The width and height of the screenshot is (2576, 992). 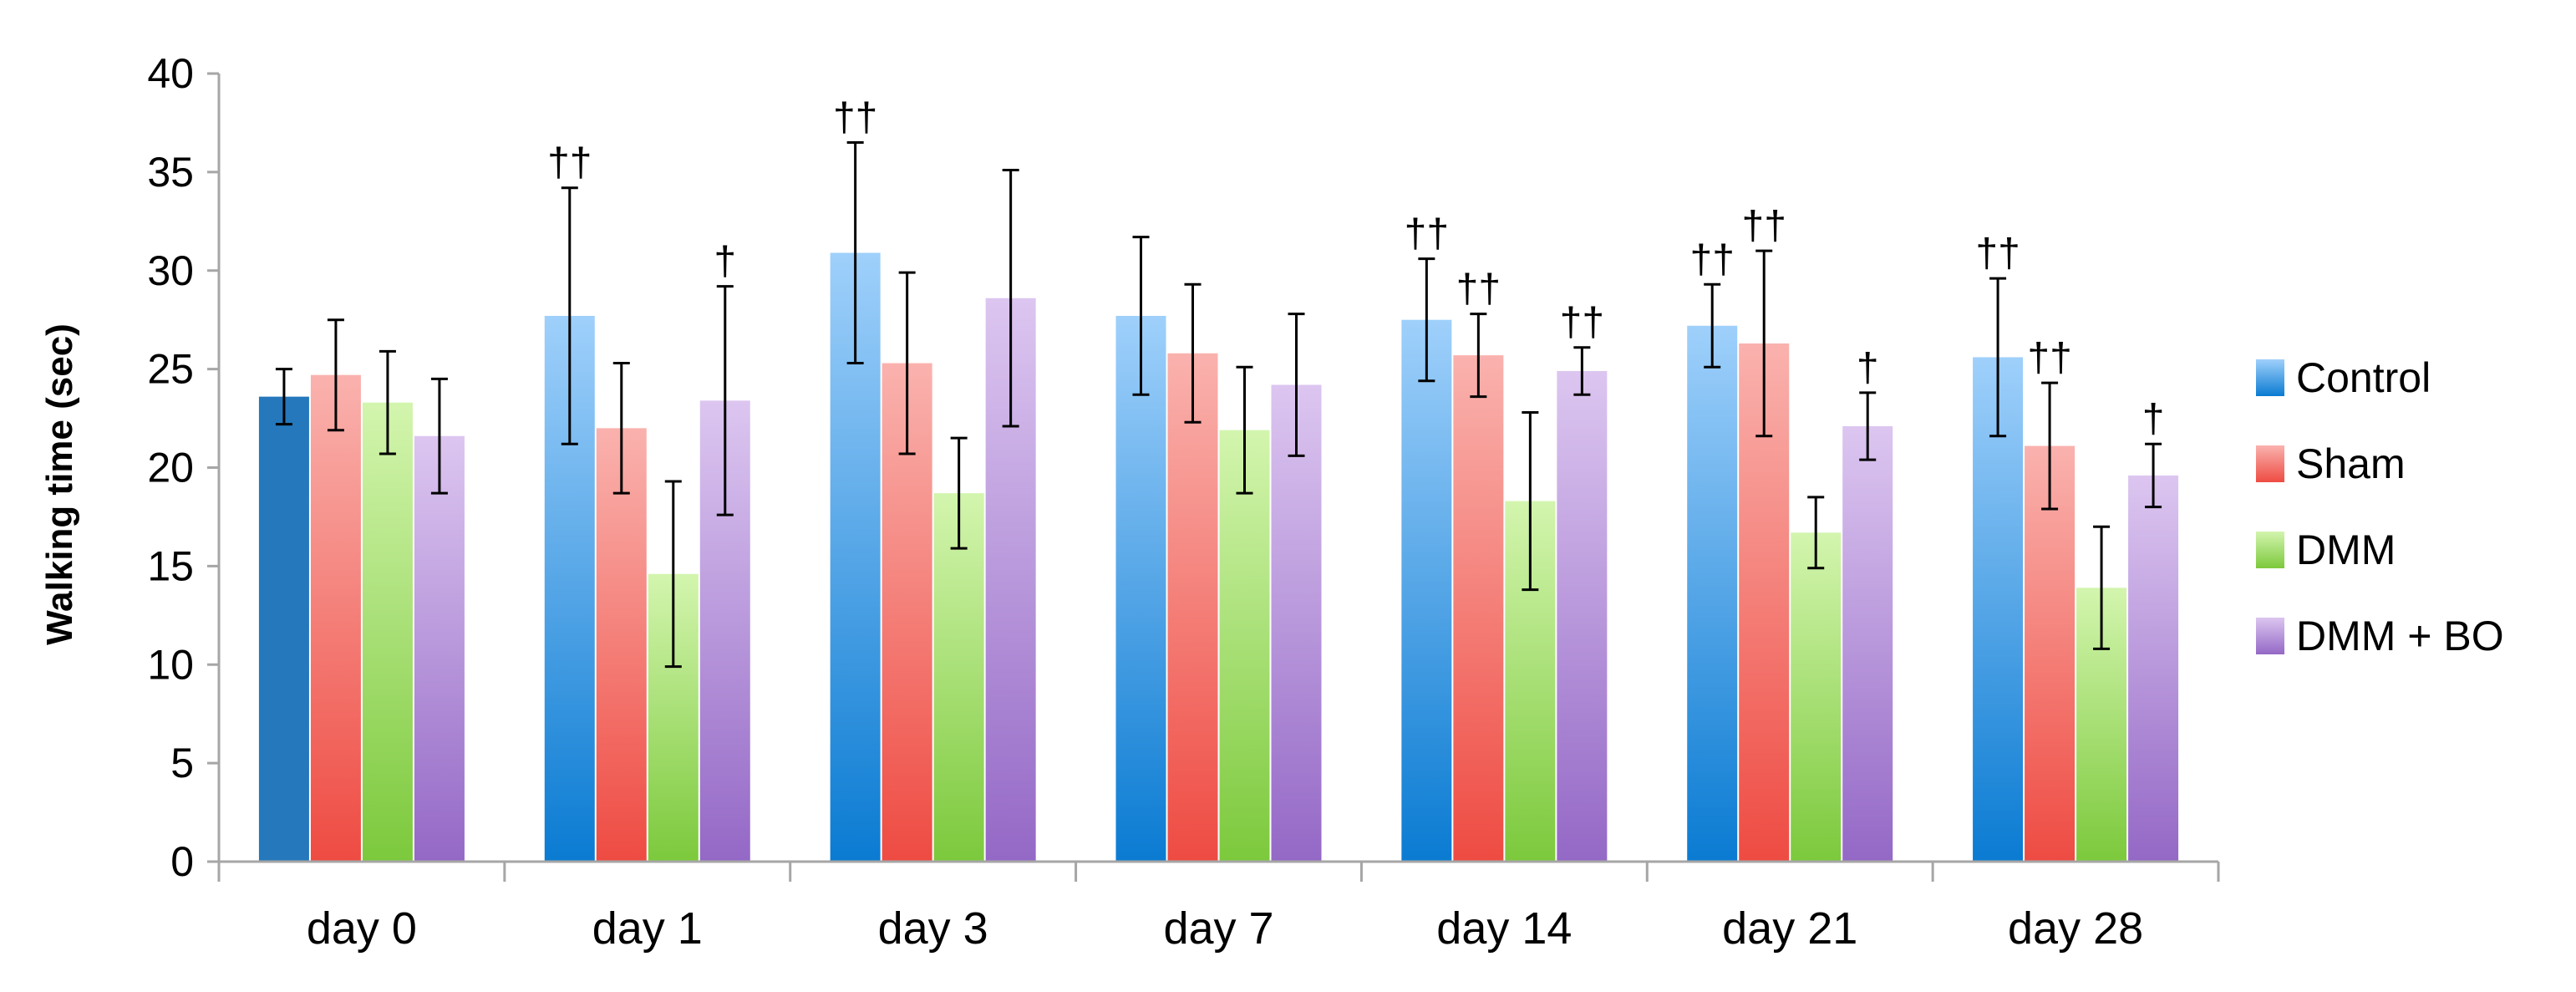 I want to click on significance-marker-control-day-21: ††, so click(x=1713, y=259).